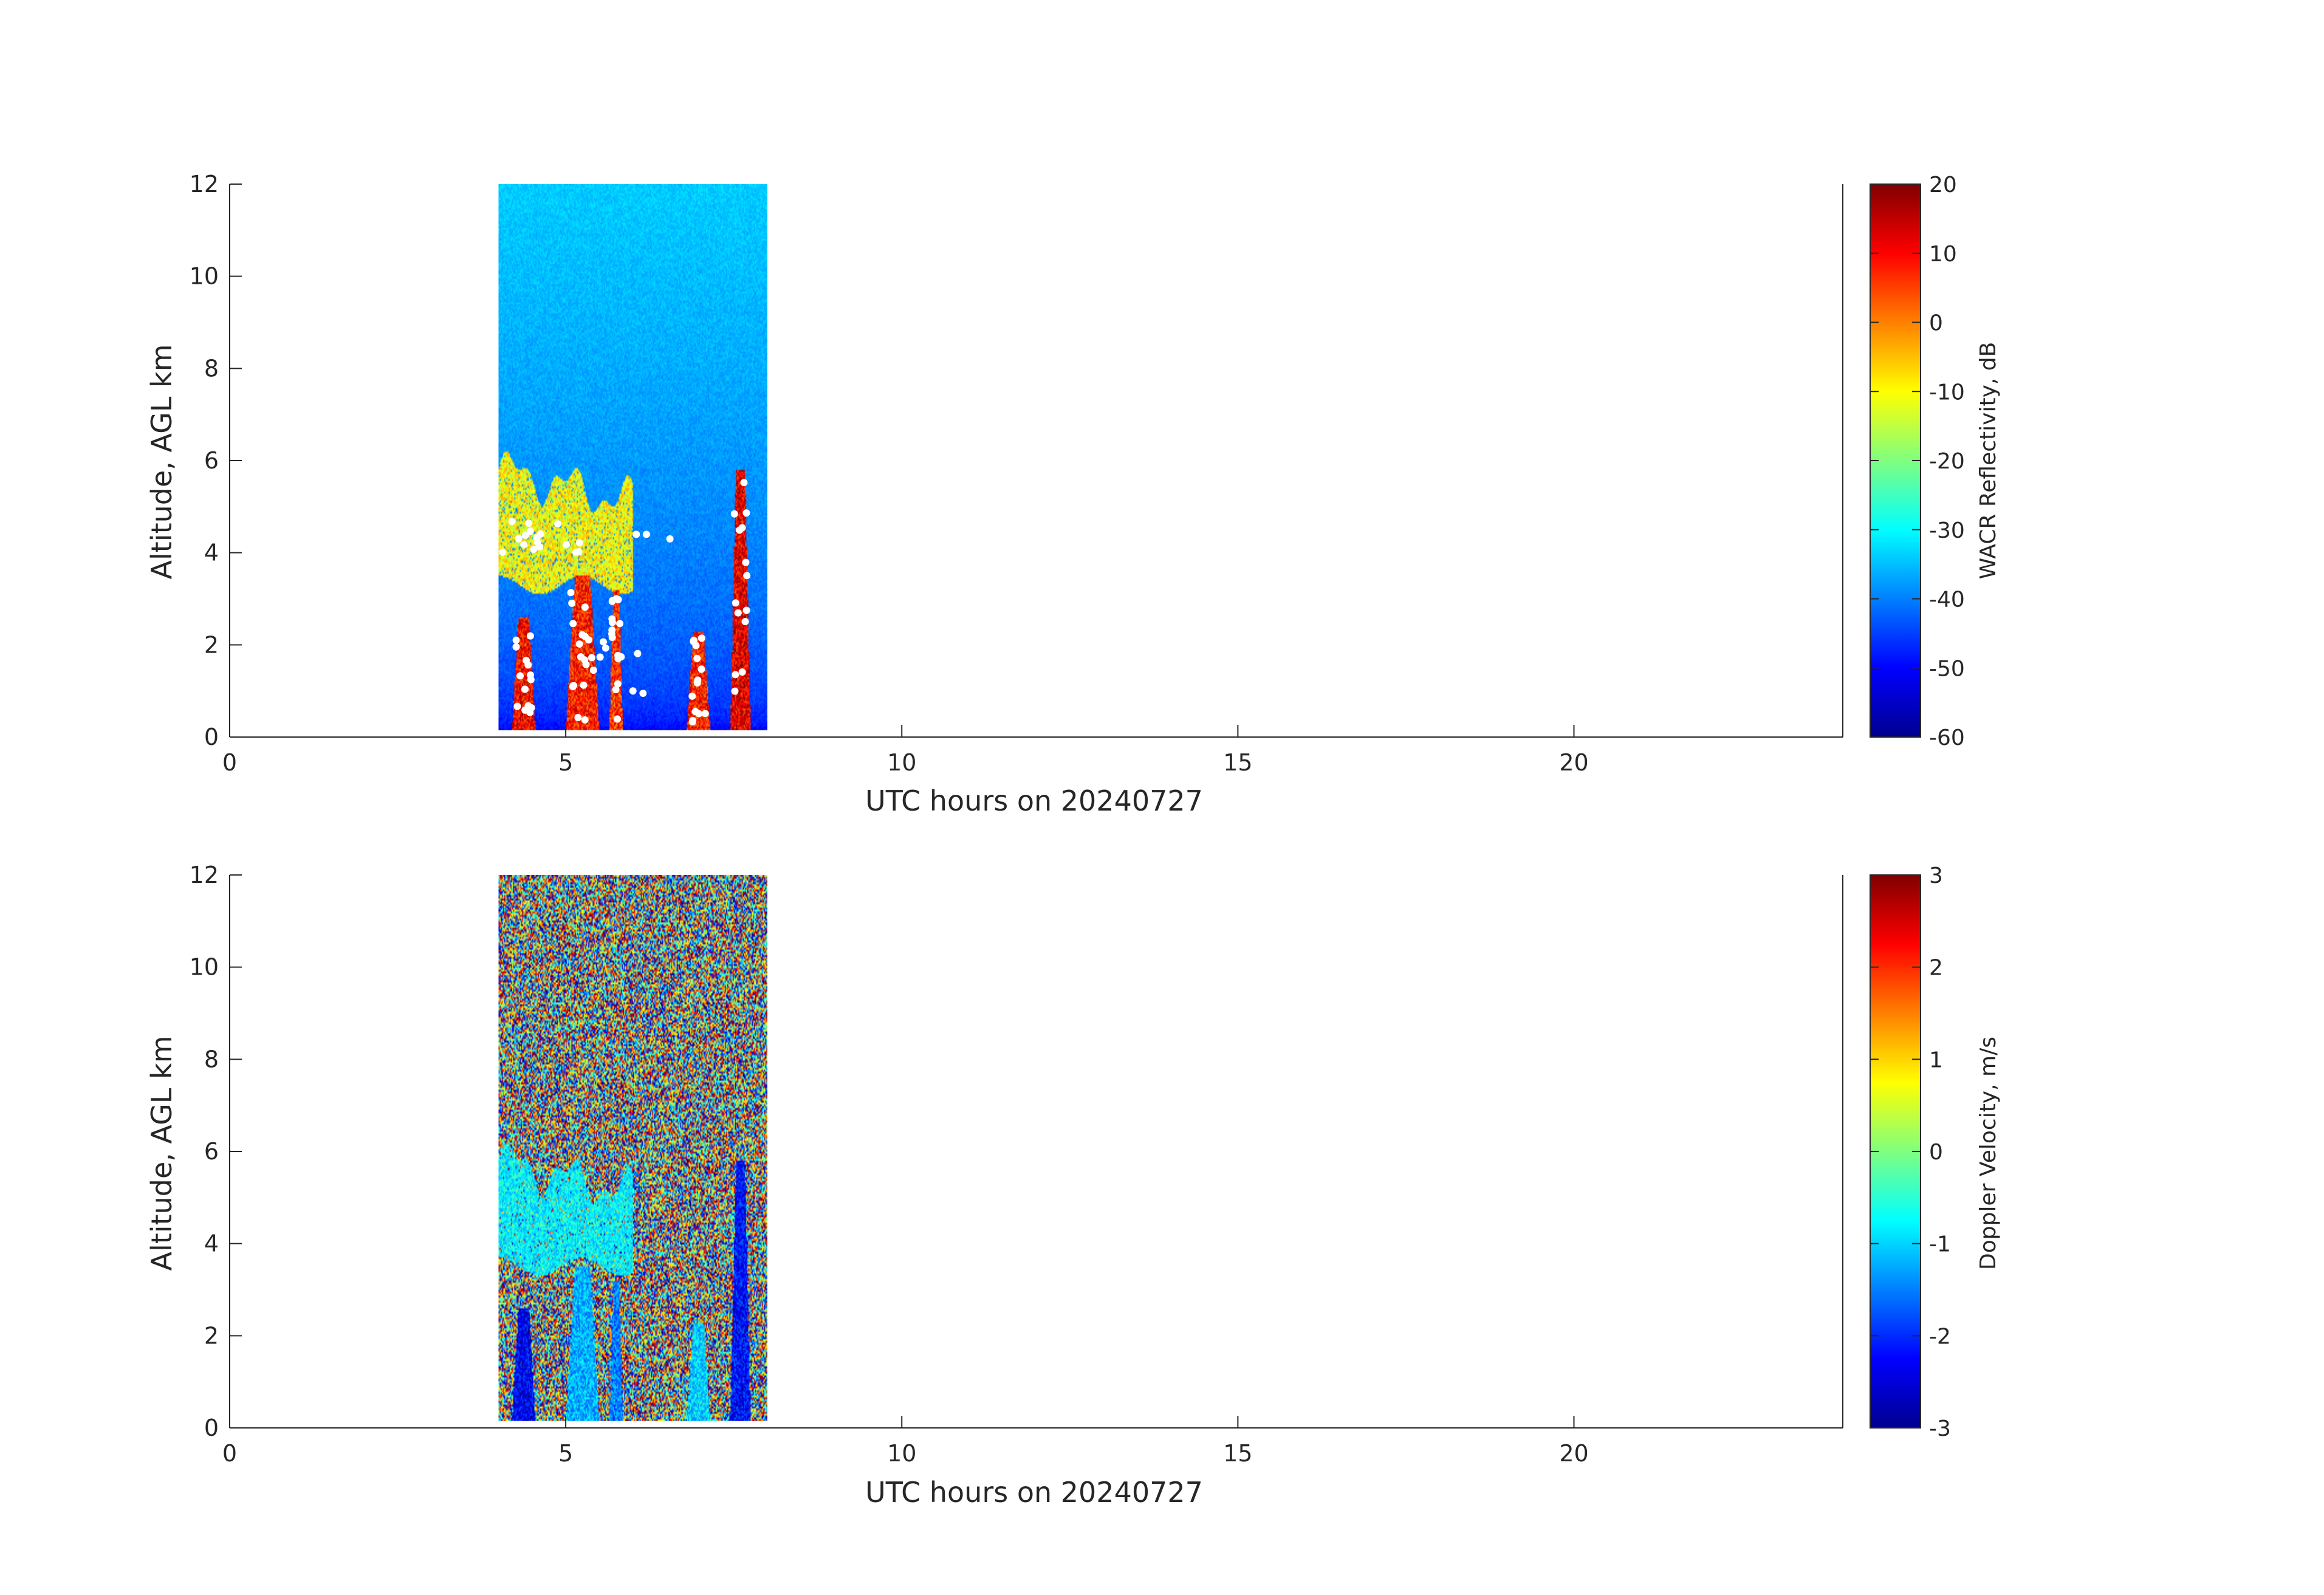 The width and height of the screenshot is (2324, 1595). What do you see at coordinates (1989, 1153) in the screenshot?
I see `colorbar-label: Doppler Velocity, m/s` at bounding box center [1989, 1153].